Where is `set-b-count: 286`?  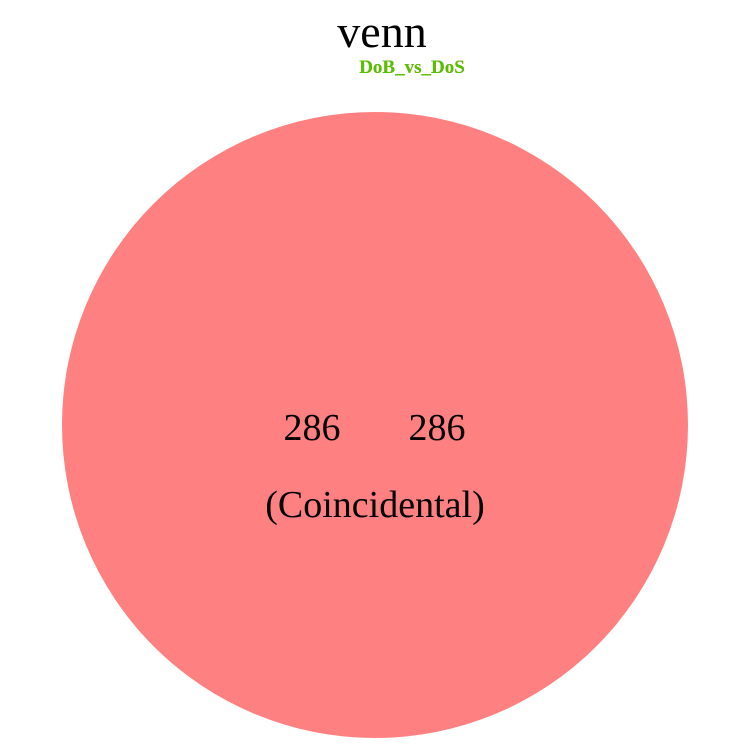 set-b-count: 286 is located at coordinates (437, 428).